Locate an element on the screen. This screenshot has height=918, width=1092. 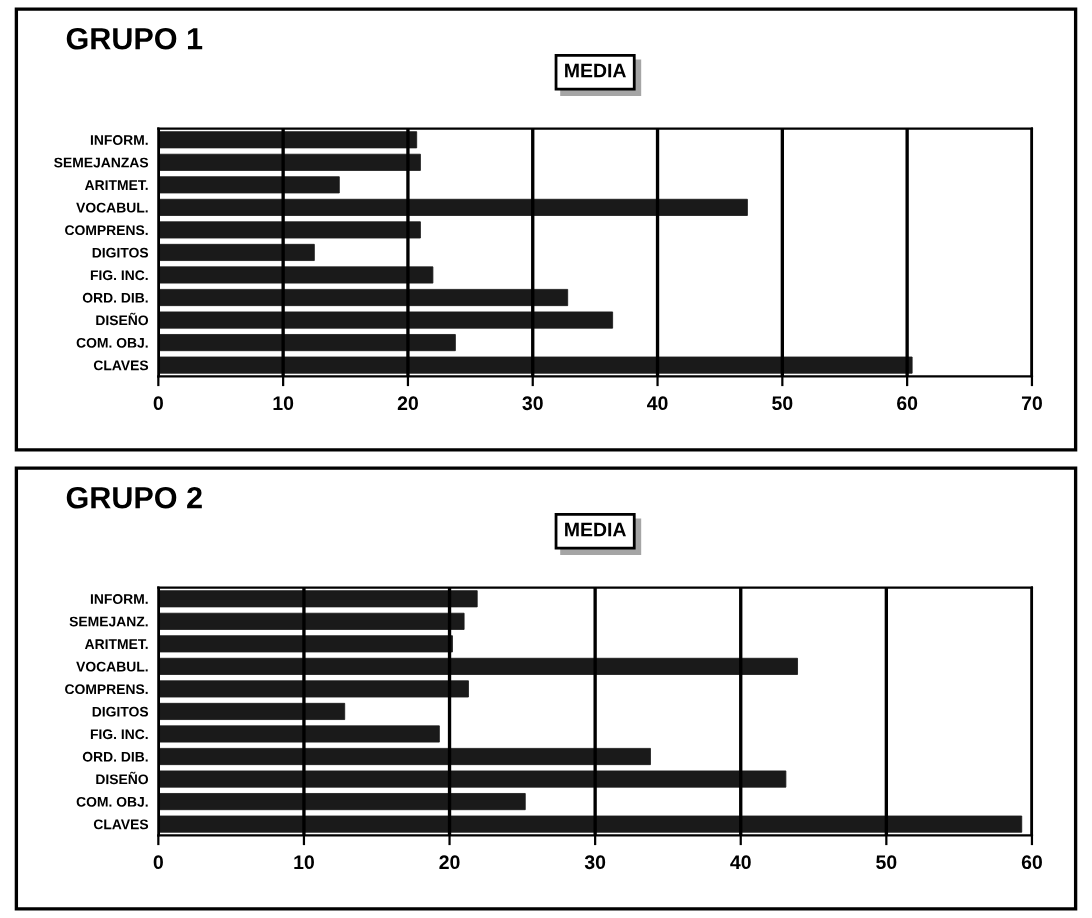
chart-title: GRUPO 1 is located at coordinates (134, 38).